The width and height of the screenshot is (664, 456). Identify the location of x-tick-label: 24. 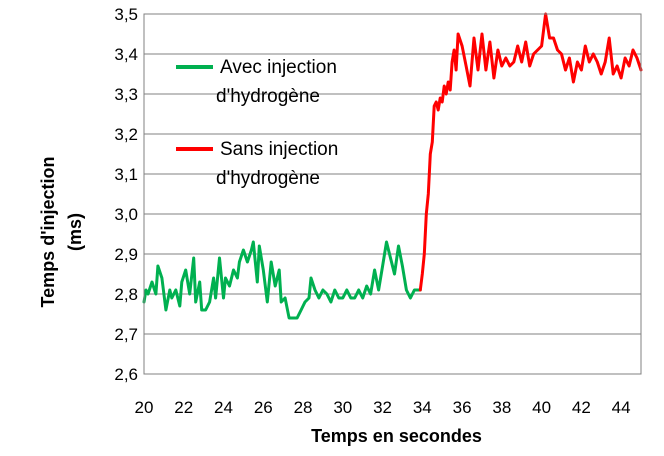
(223, 407).